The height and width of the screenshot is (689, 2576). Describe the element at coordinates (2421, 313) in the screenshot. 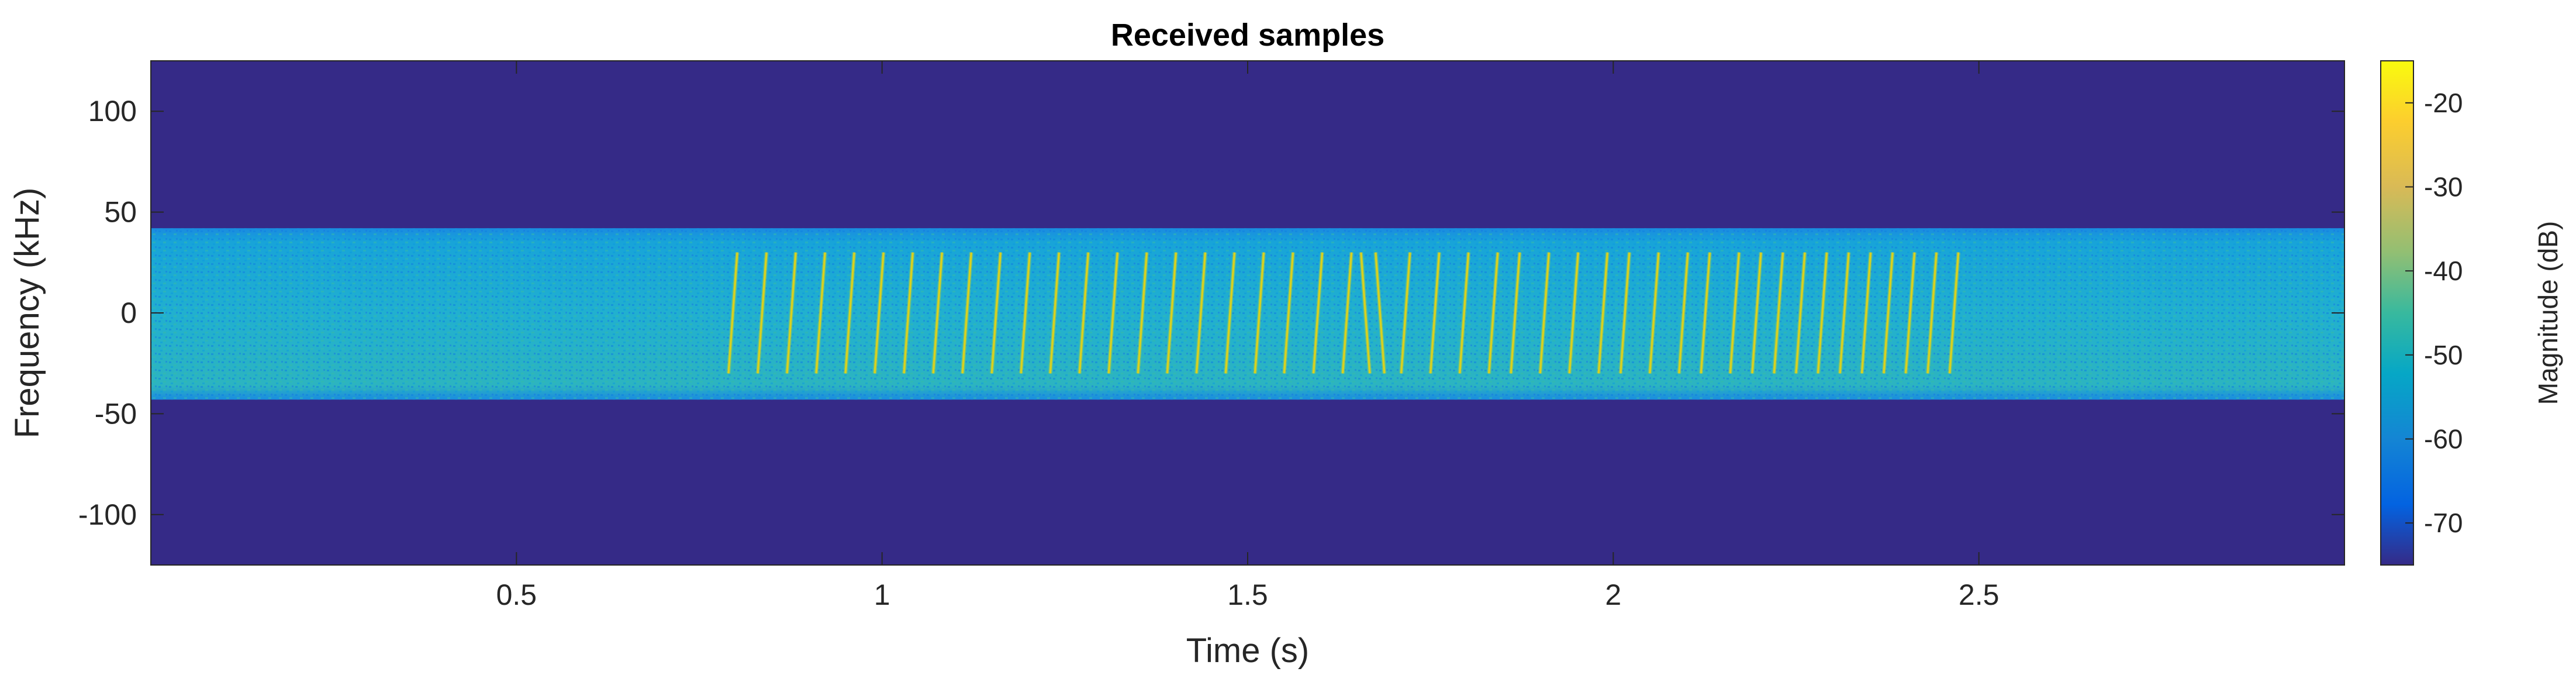

I see `colorbar: -20 -30 -40 -50 -60 -70` at that location.